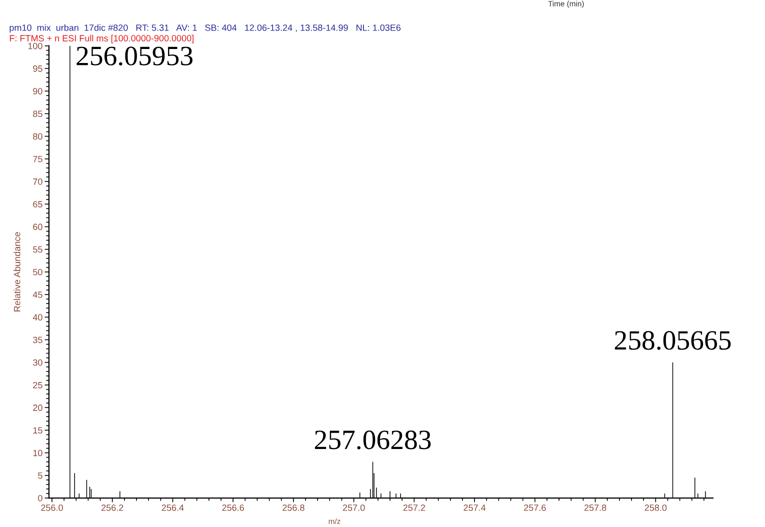  Describe the element at coordinates (37, 272) in the screenshot. I see `y-tick-label: 50` at that location.